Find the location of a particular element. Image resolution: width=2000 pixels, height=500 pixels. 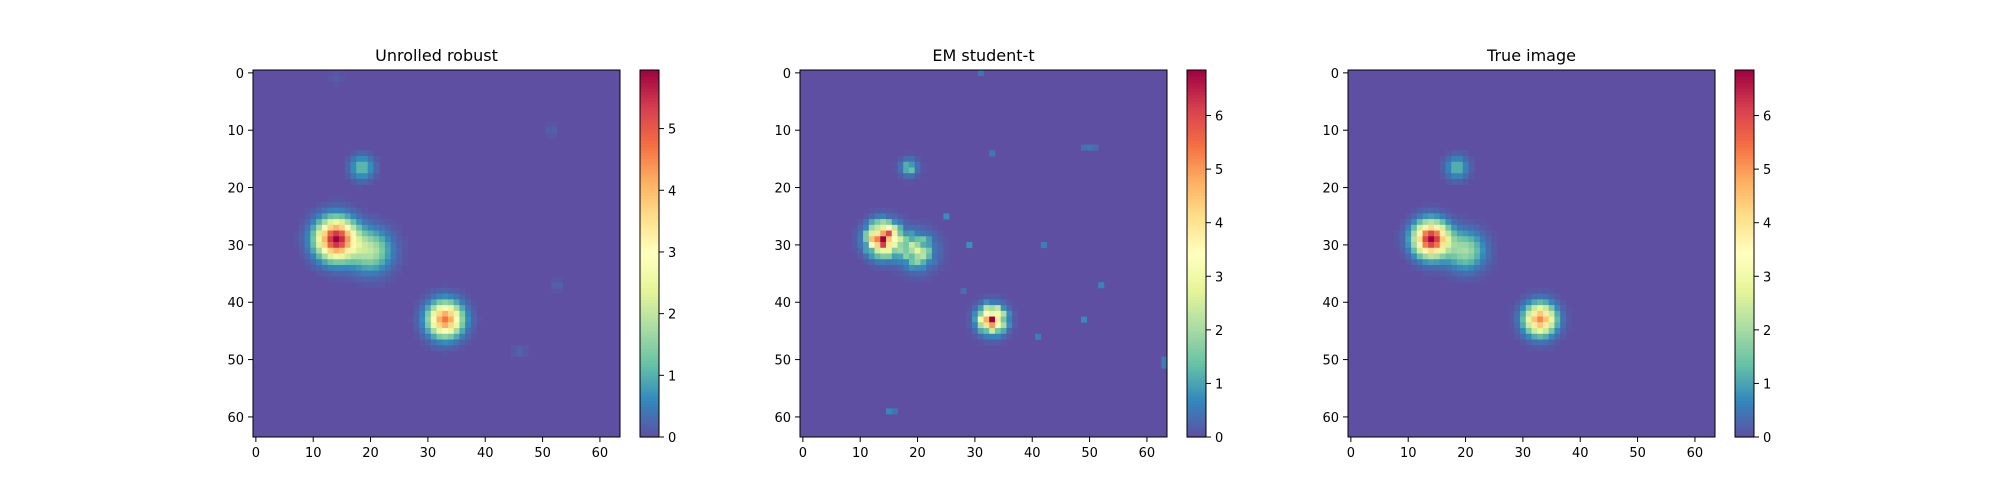

colorbar-tick-label: 2 is located at coordinates (1219, 331).